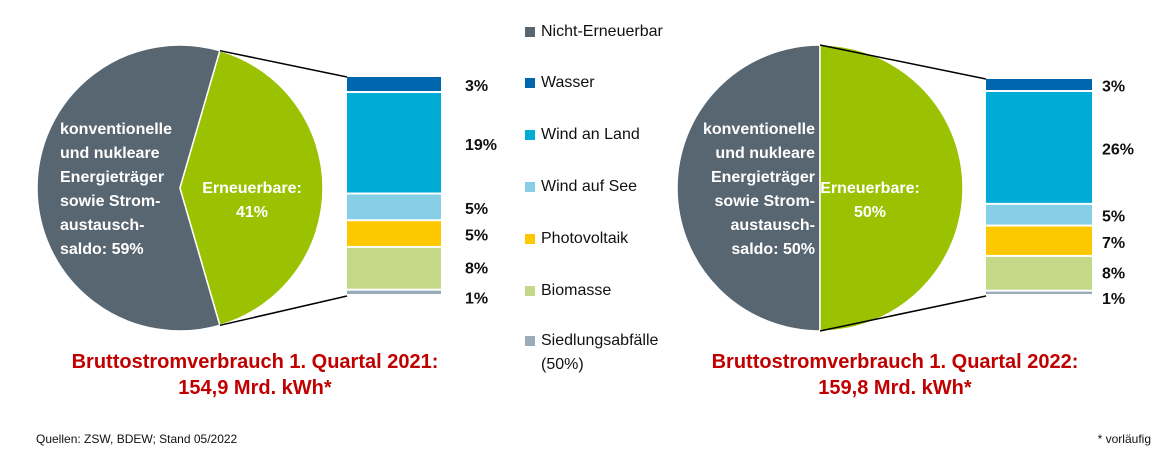 The width and height of the screenshot is (1165, 458). What do you see at coordinates (255, 388) in the screenshot?
I see `title-line: 154,9 Mrd. kWh*` at bounding box center [255, 388].